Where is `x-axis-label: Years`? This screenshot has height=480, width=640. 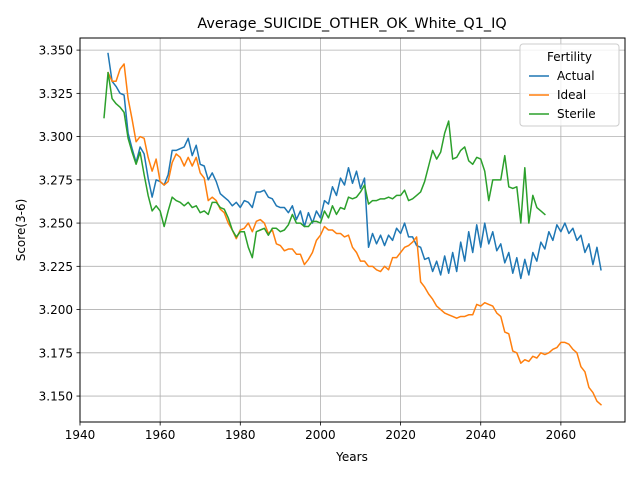 x-axis-label: Years is located at coordinates (351, 457).